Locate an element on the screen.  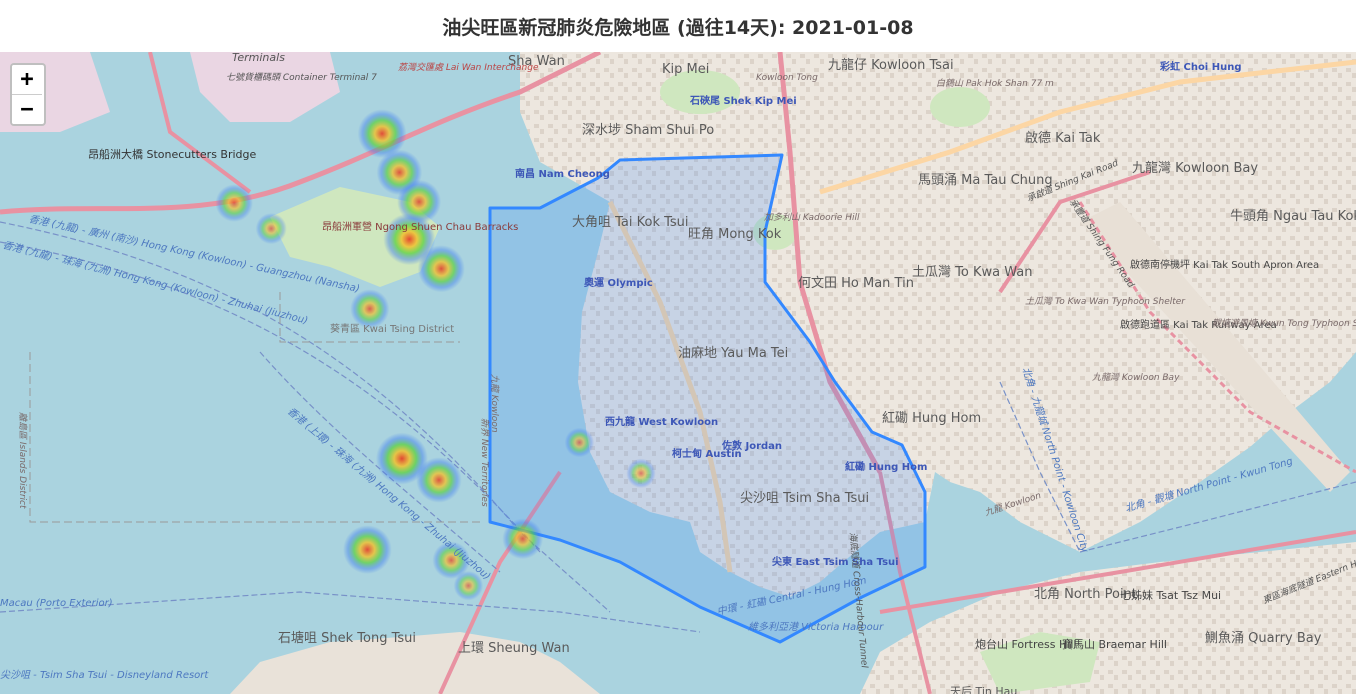
label-kai-tak-south: 啟德南停機坪 Kai Tak South Apron Area is located at coordinates (1224, 265).